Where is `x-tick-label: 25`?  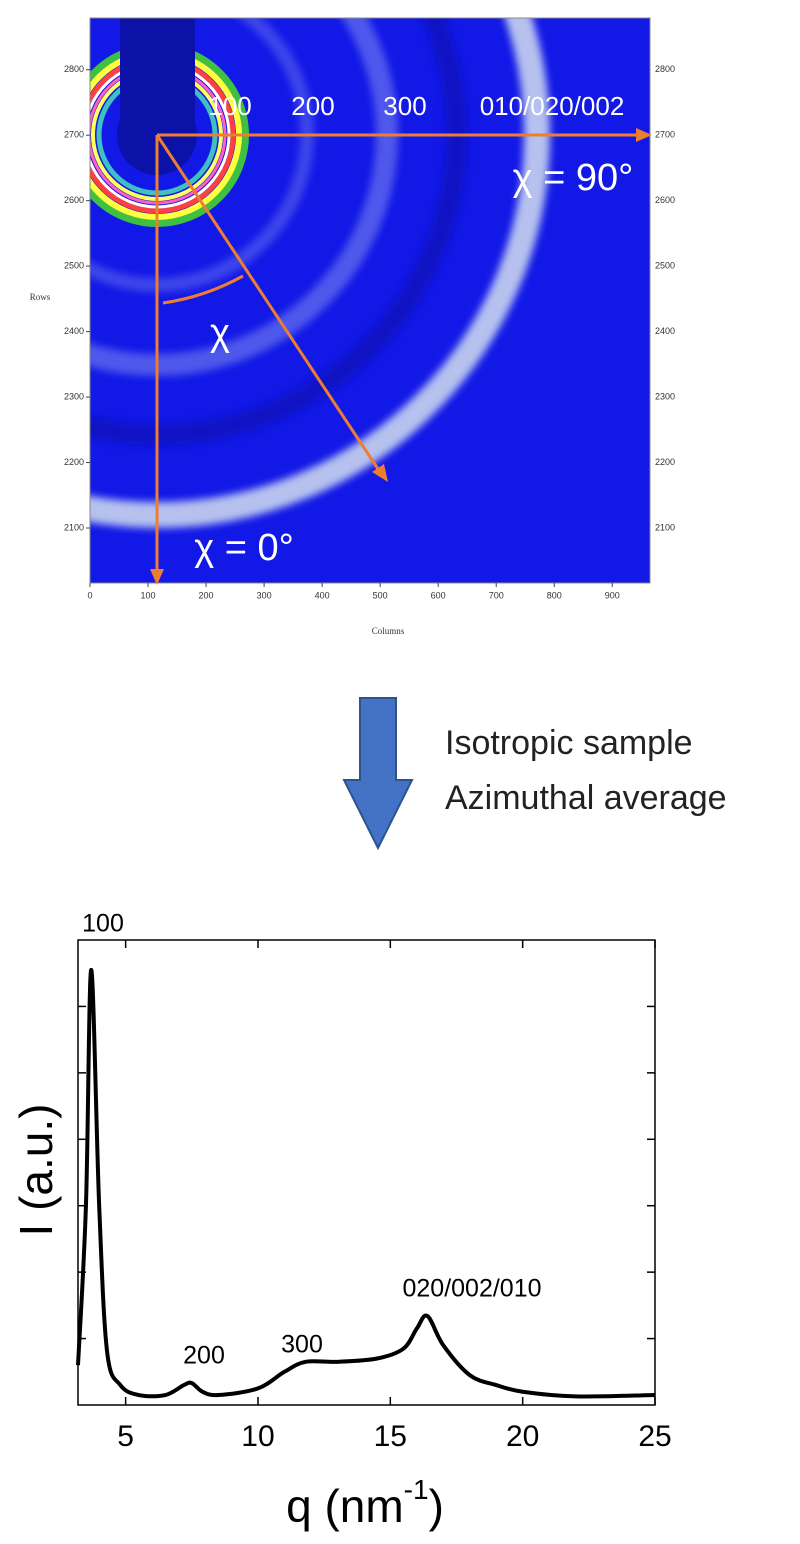
x-tick-label: 25 is located at coordinates (654, 1436).